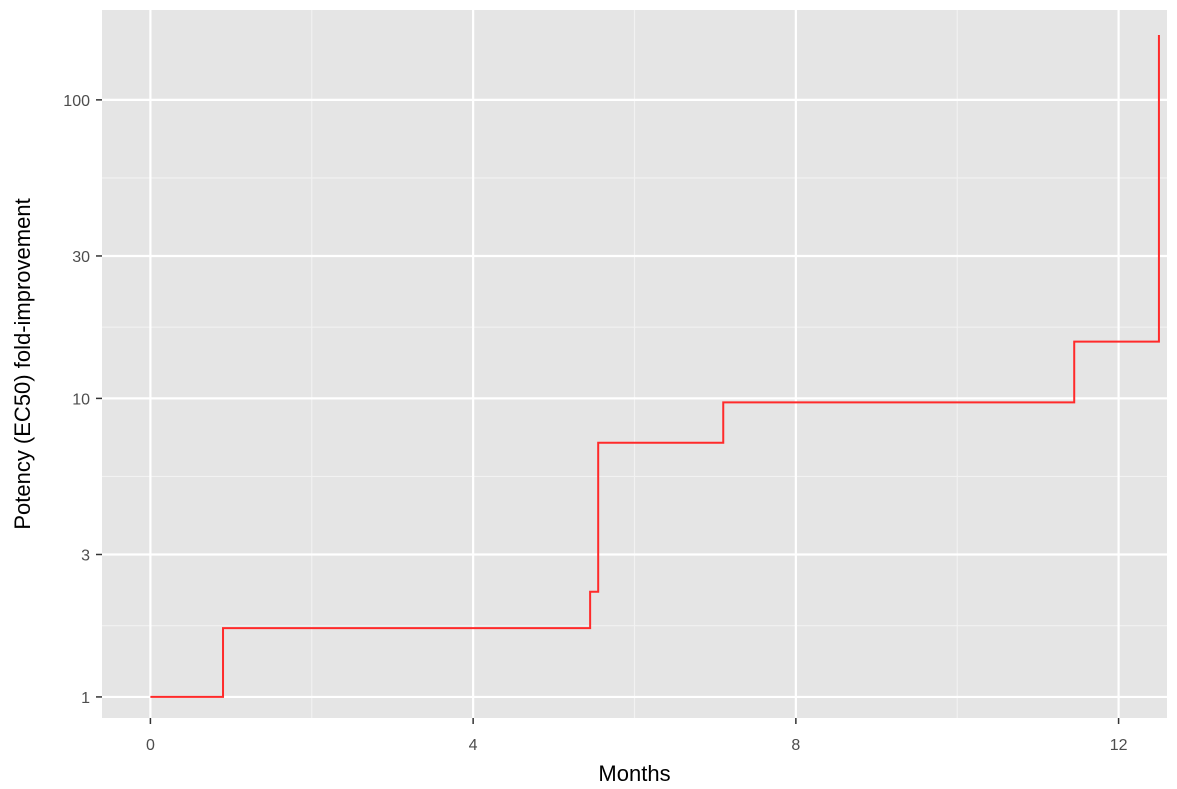 This screenshot has height=789, width=1177. What do you see at coordinates (150, 745) in the screenshot?
I see `x-tick-label: 0` at bounding box center [150, 745].